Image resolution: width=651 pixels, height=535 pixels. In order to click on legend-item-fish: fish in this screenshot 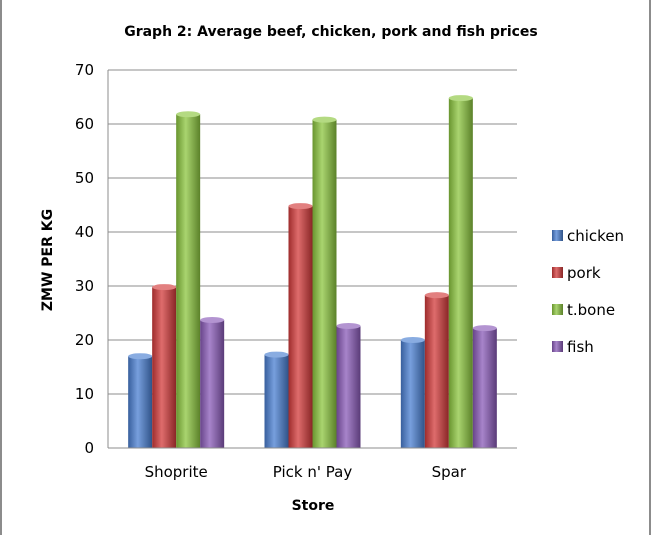, I will do `click(573, 347)`.